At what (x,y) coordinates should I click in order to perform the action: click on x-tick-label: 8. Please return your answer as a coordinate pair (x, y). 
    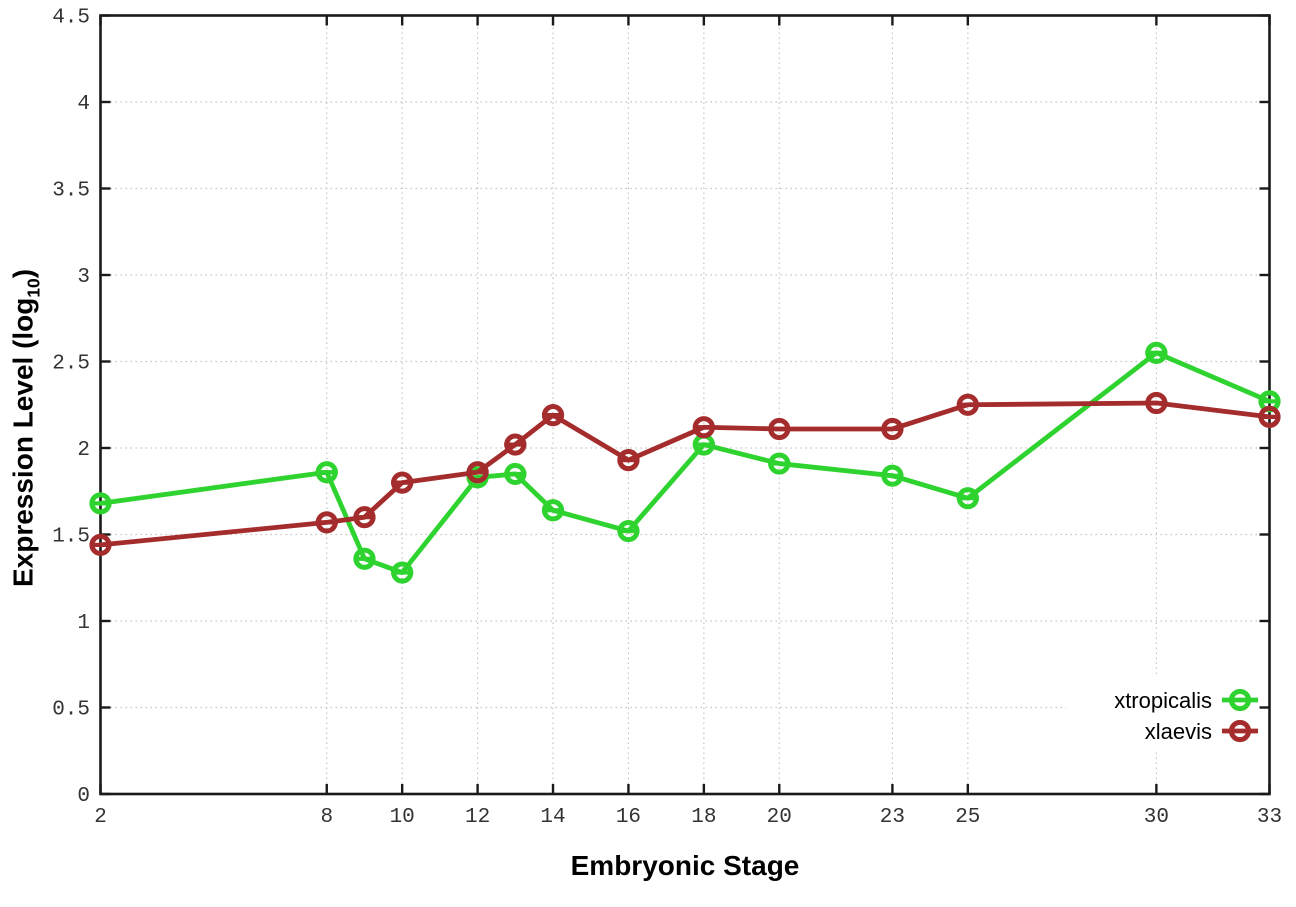
    Looking at the image, I should click on (326, 817).